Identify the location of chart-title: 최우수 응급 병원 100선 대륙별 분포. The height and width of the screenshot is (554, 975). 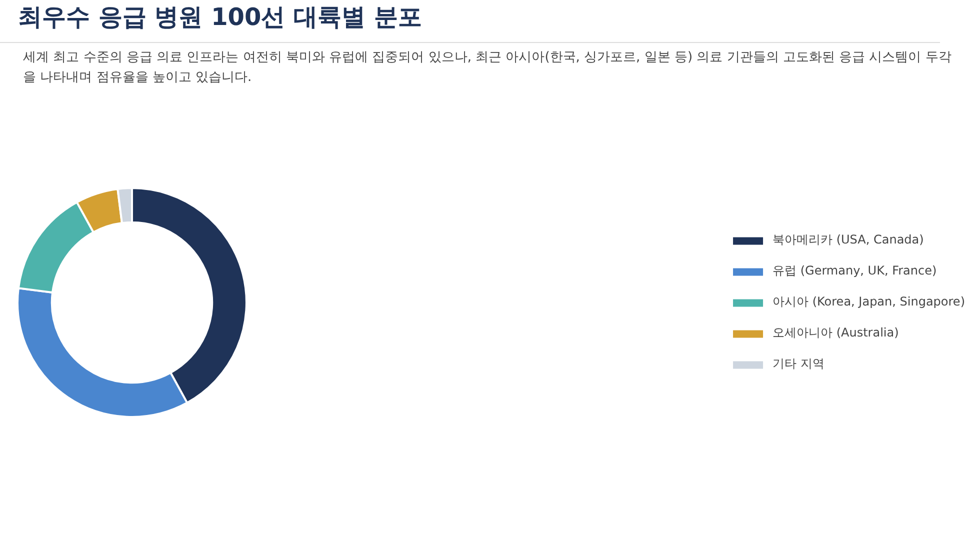
(220, 17).